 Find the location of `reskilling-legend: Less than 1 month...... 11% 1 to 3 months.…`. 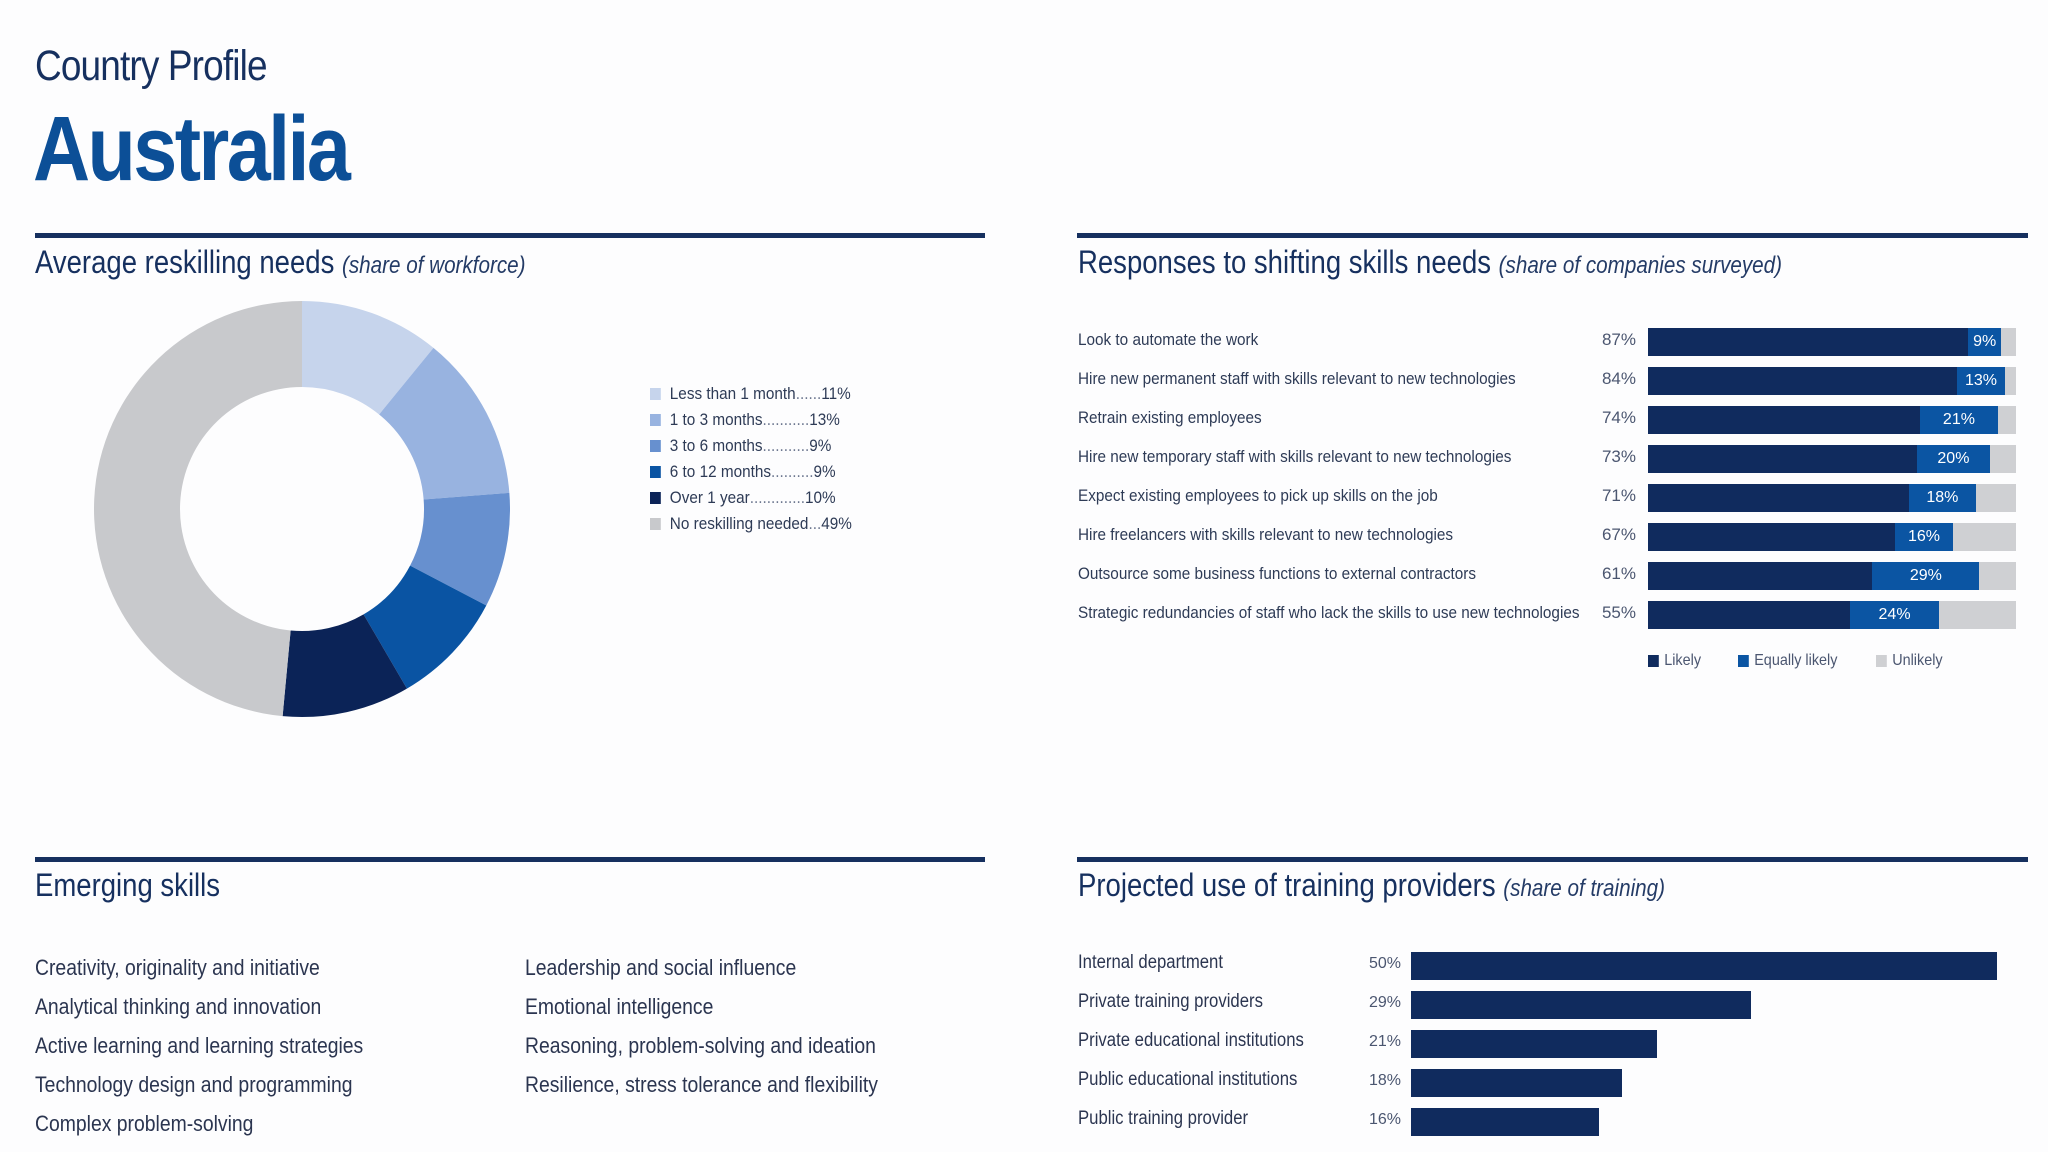

reskilling-legend: Less than 1 month...... 11% 1 to 3 months.… is located at coordinates (780, 462).